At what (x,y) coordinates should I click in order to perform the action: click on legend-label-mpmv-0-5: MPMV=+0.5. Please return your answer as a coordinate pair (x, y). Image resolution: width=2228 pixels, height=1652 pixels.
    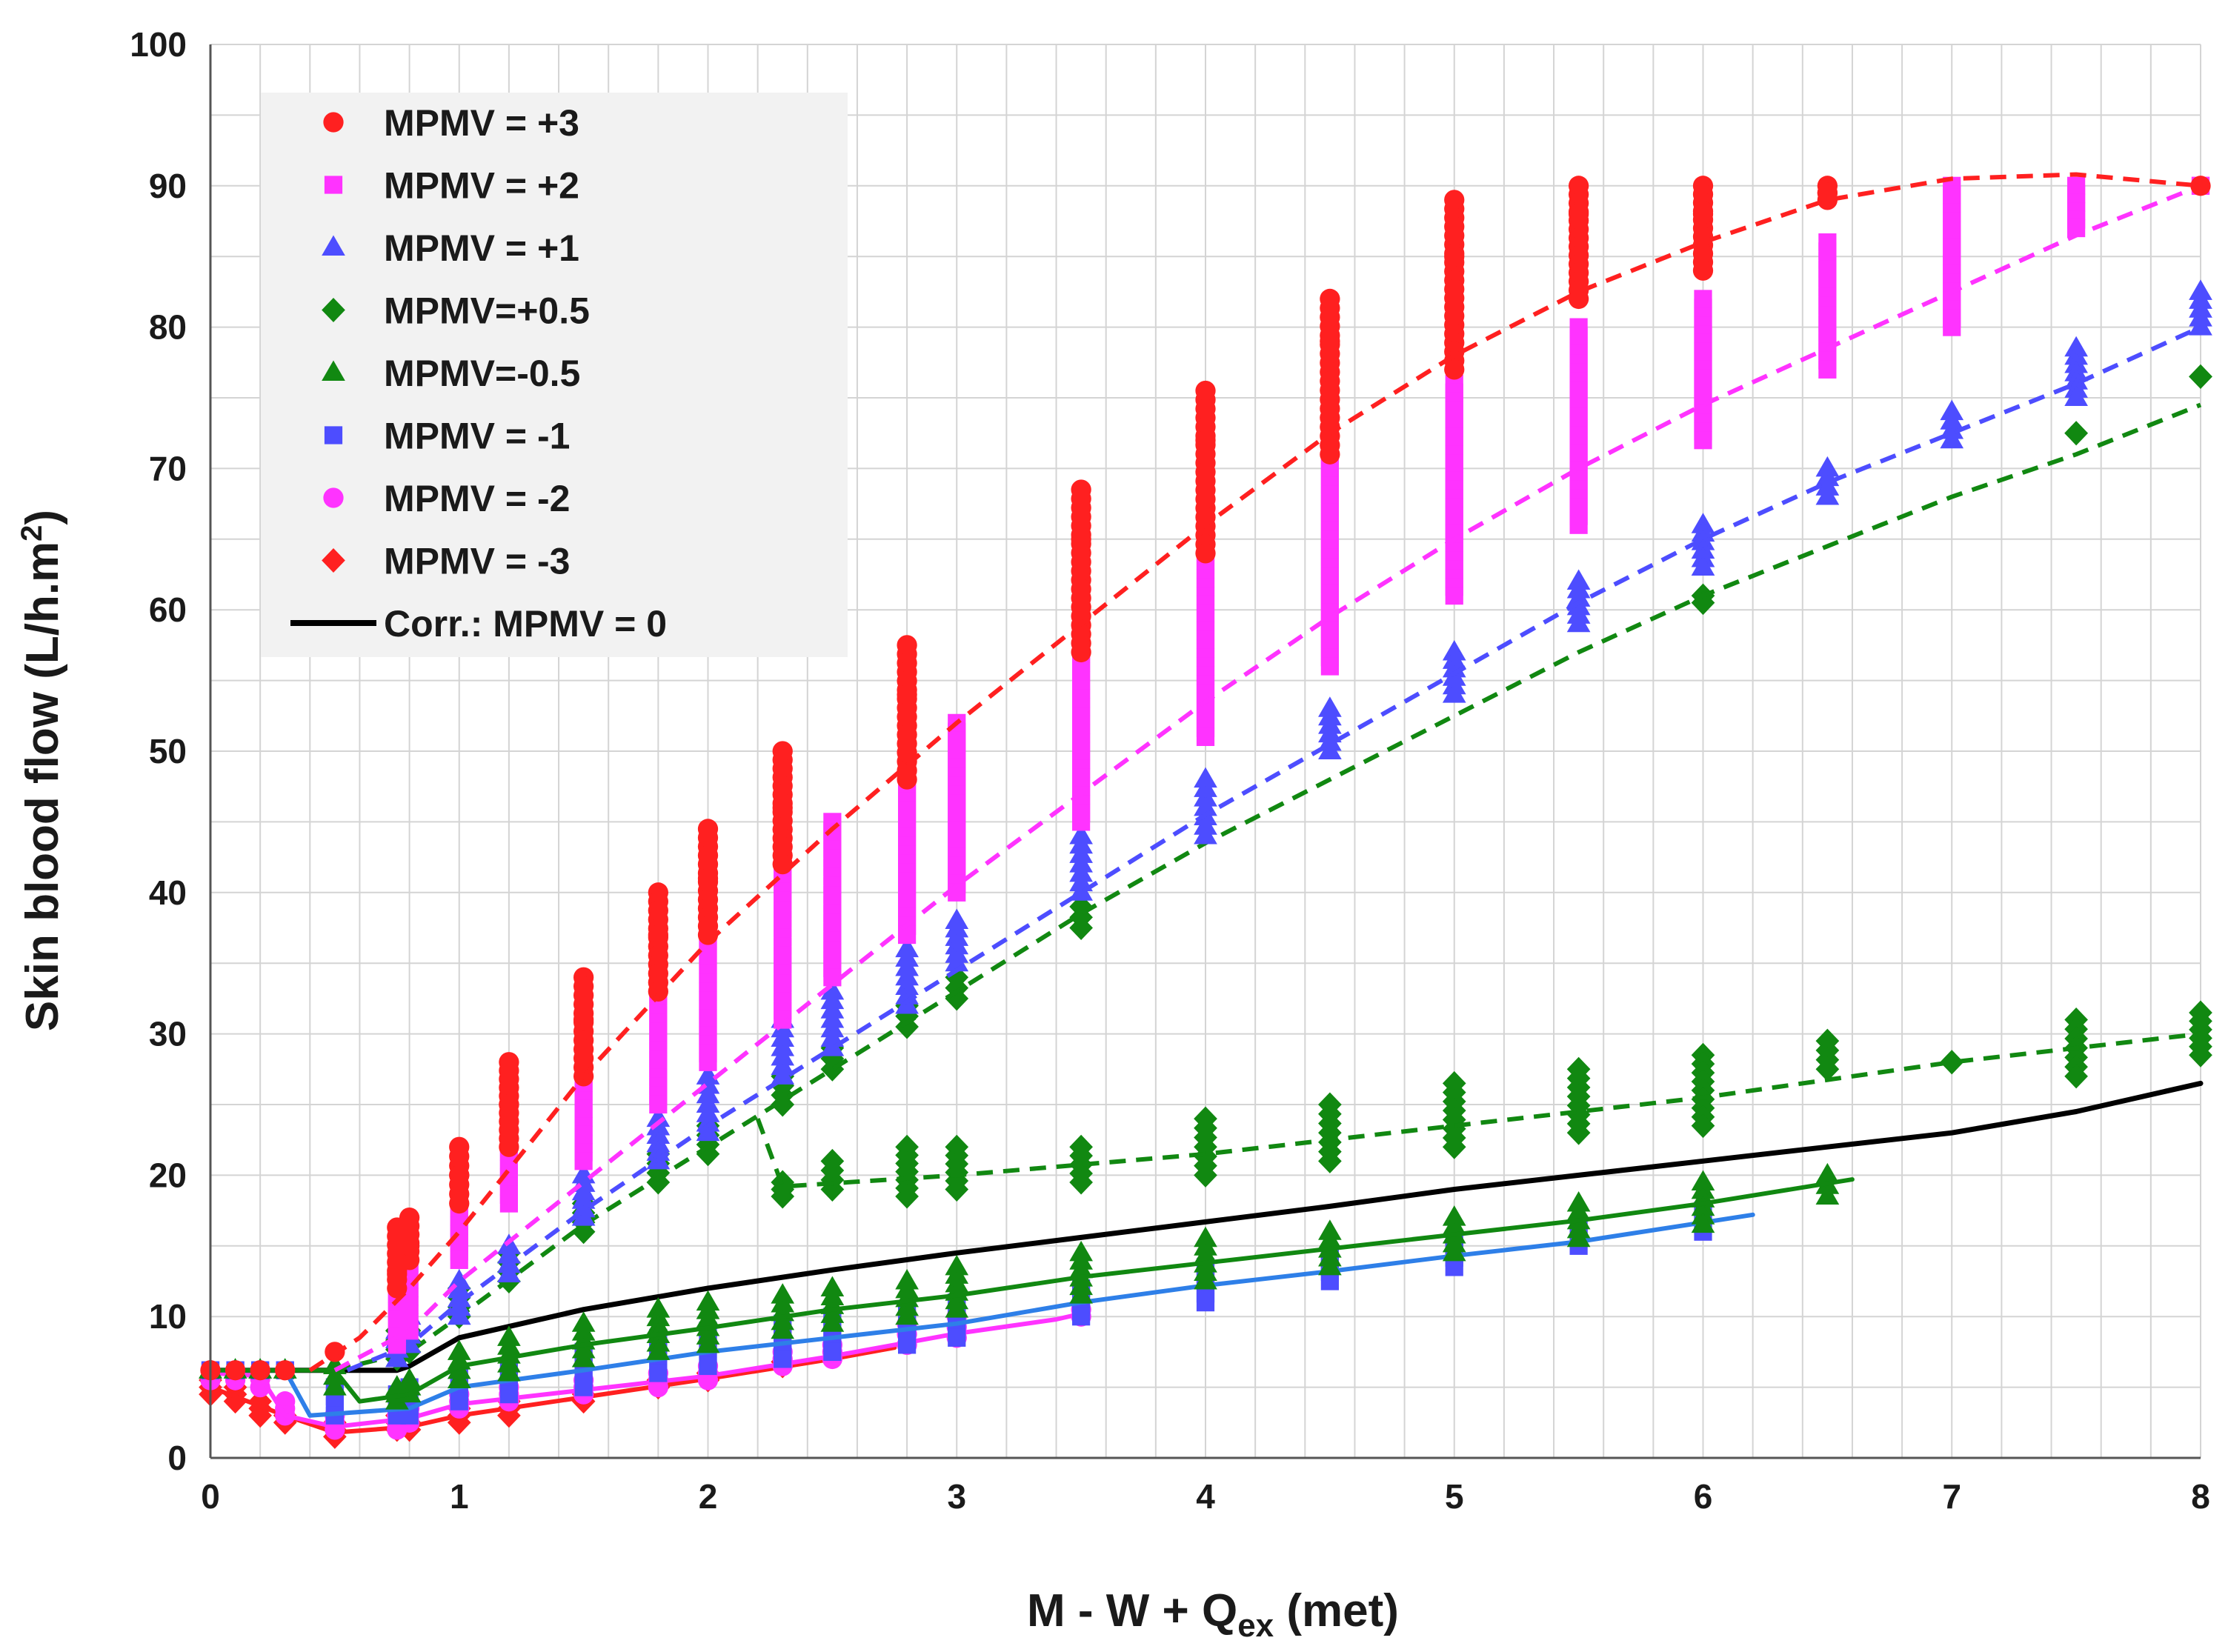
    Looking at the image, I should click on (487, 311).